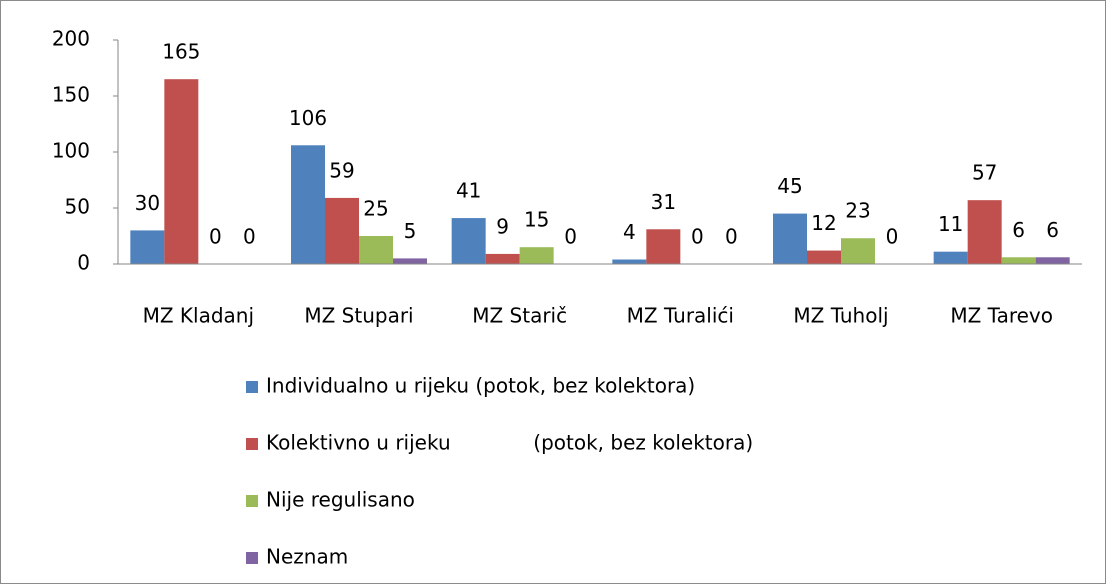 The image size is (1106, 584). What do you see at coordinates (629, 232) in the screenshot?
I see `data-label: 4` at bounding box center [629, 232].